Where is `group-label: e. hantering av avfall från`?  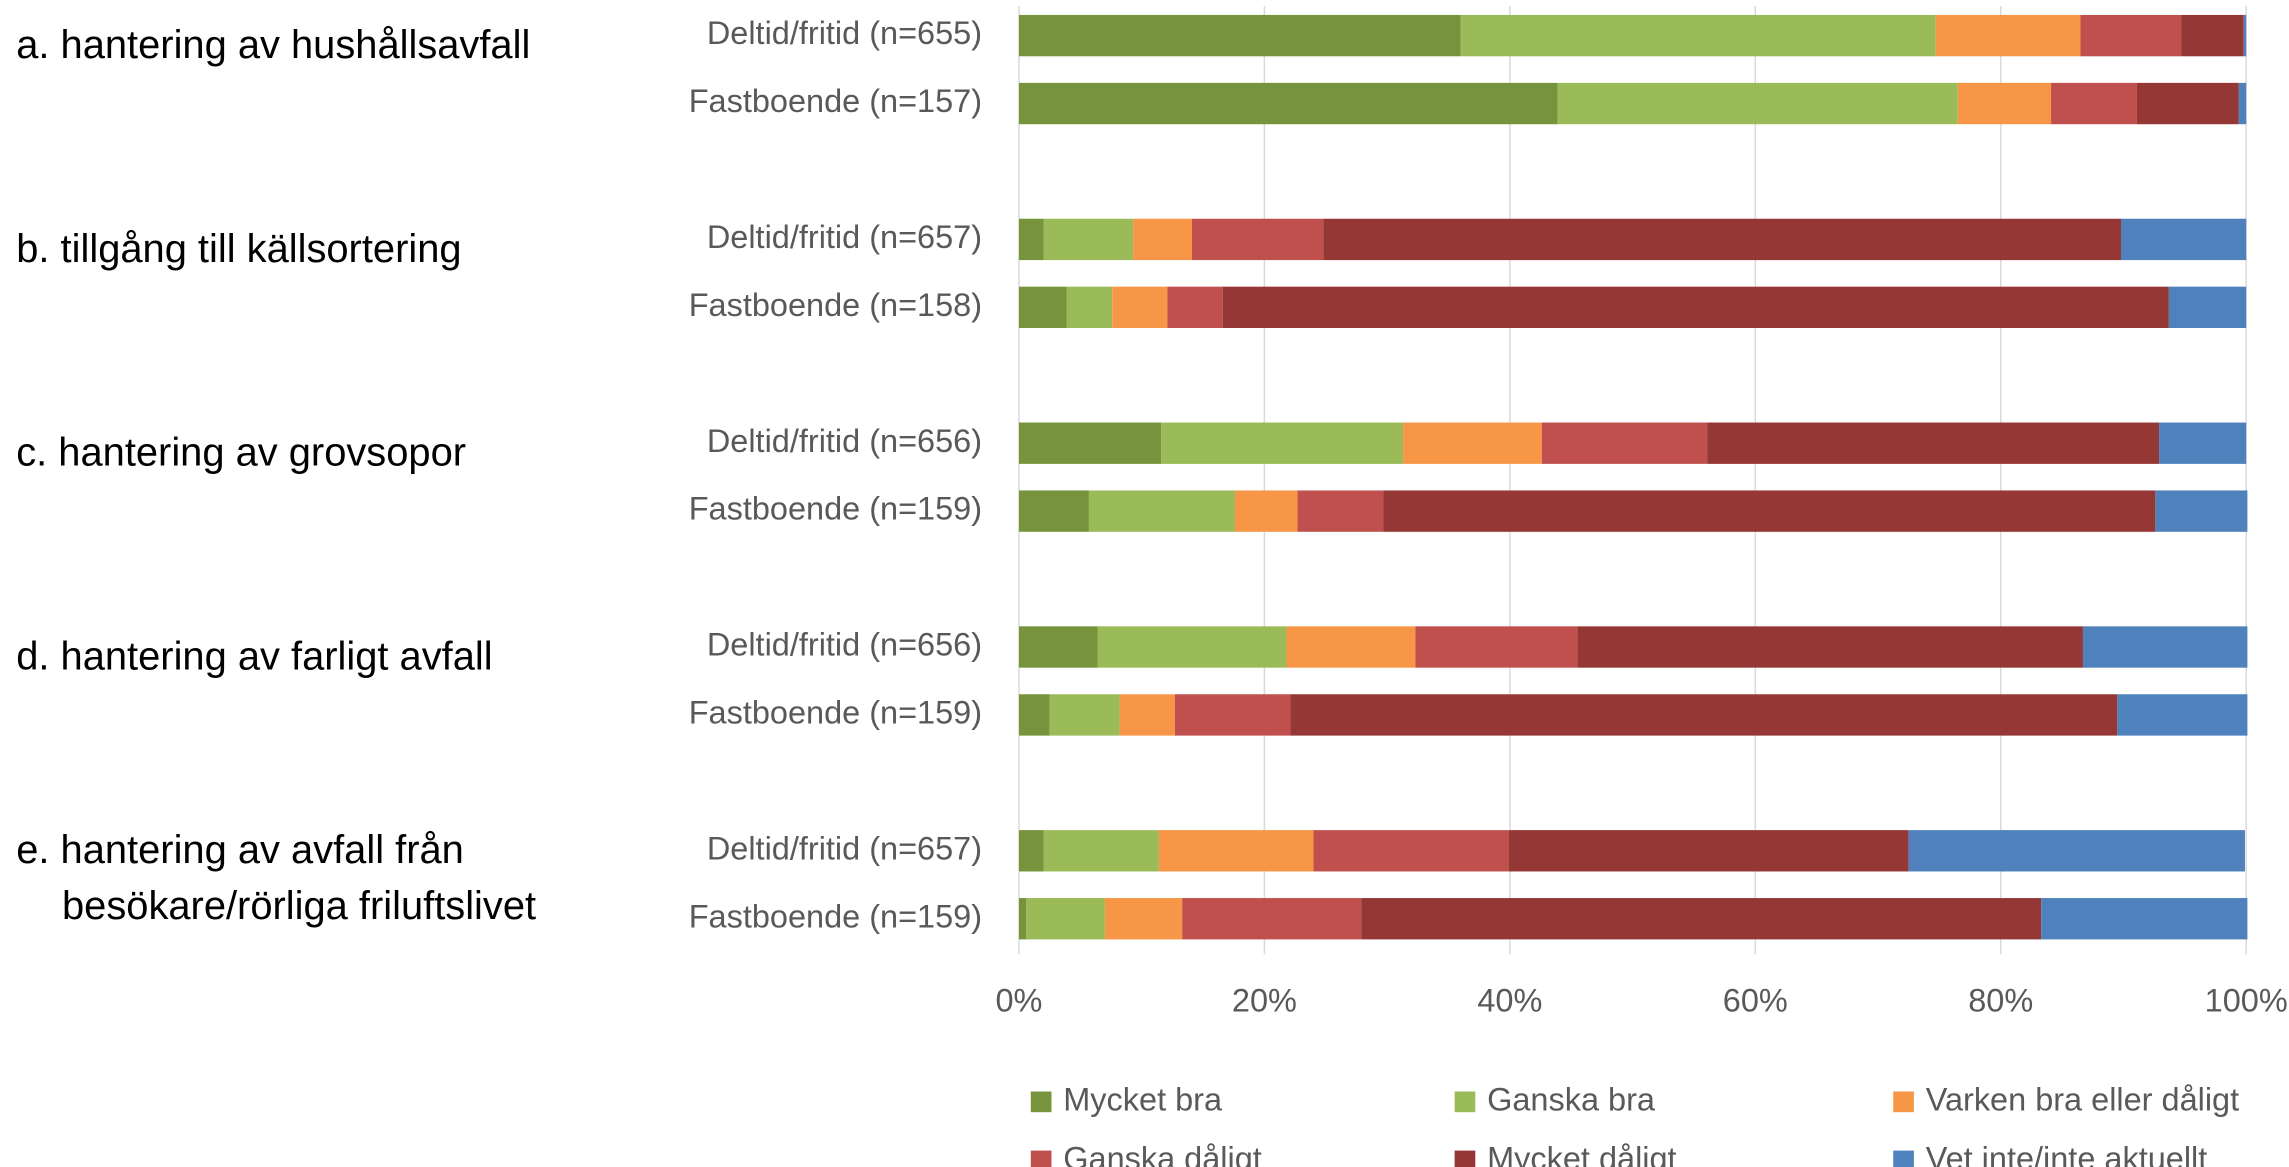 group-label: e. hantering av avfall från is located at coordinates (240, 850).